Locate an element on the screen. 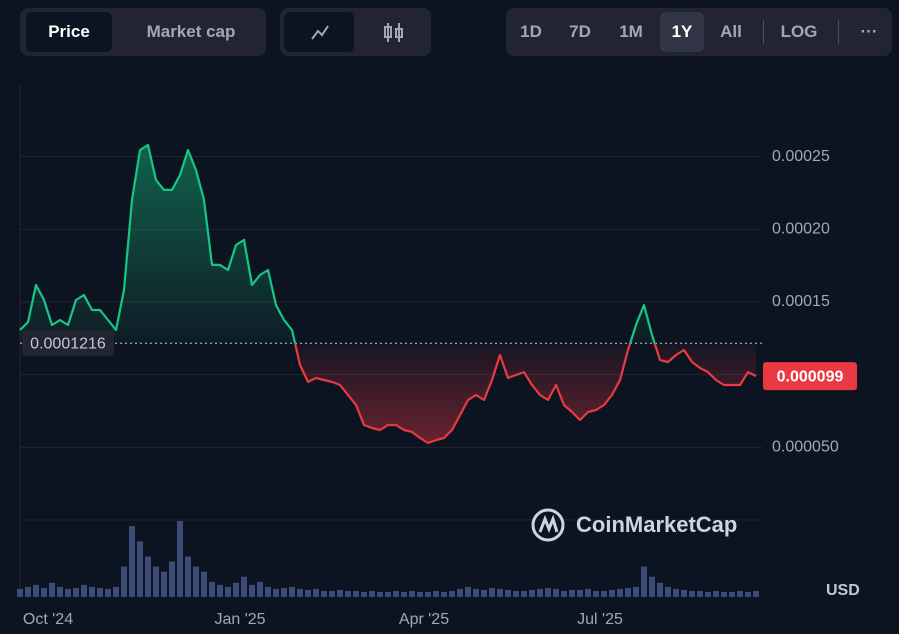  more-button: ··· is located at coordinates (869, 31).